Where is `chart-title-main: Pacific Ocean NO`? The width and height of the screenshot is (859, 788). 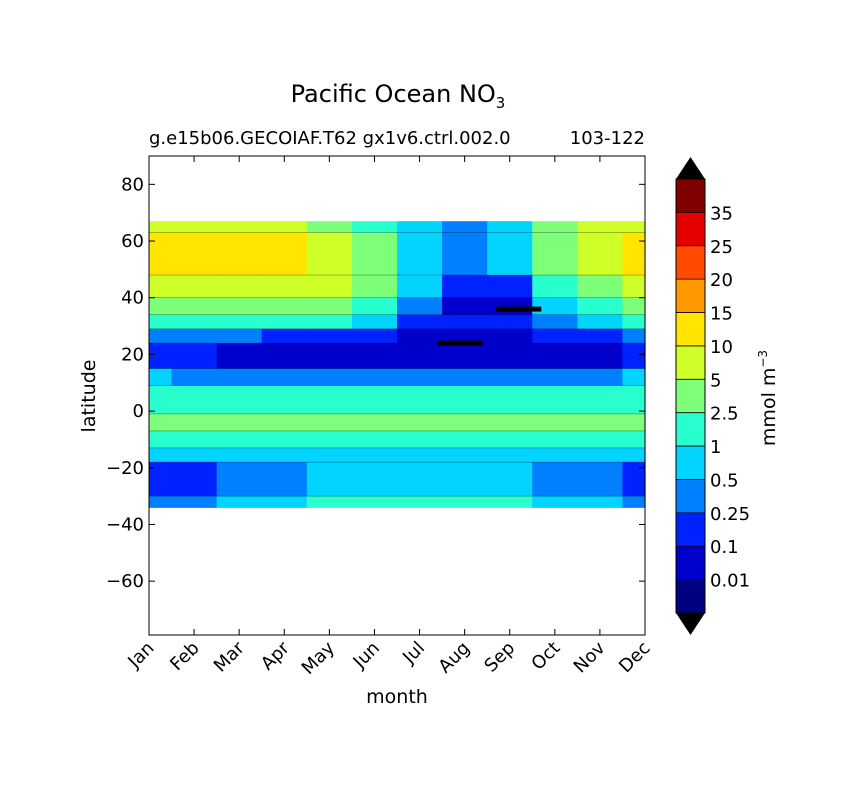 chart-title-main: Pacific Ocean NO is located at coordinates (393, 94).